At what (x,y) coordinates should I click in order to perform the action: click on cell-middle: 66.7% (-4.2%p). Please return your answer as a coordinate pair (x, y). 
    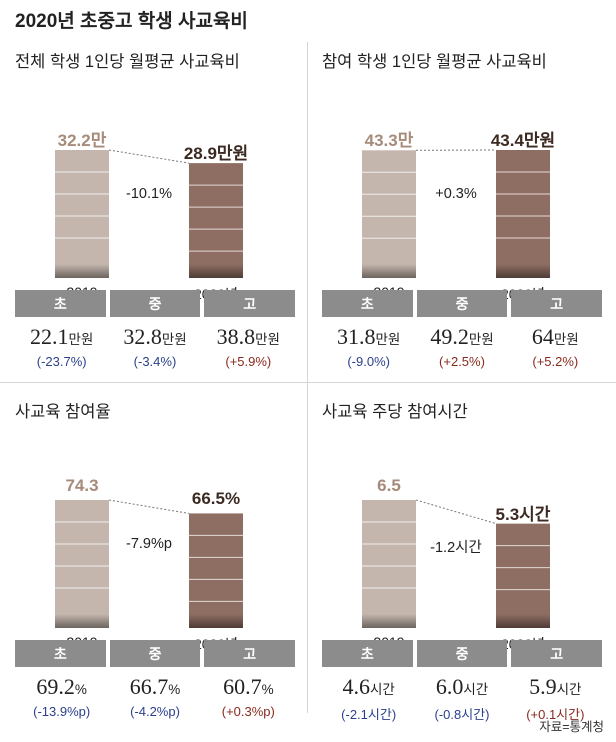
    Looking at the image, I should click on (154, 696).